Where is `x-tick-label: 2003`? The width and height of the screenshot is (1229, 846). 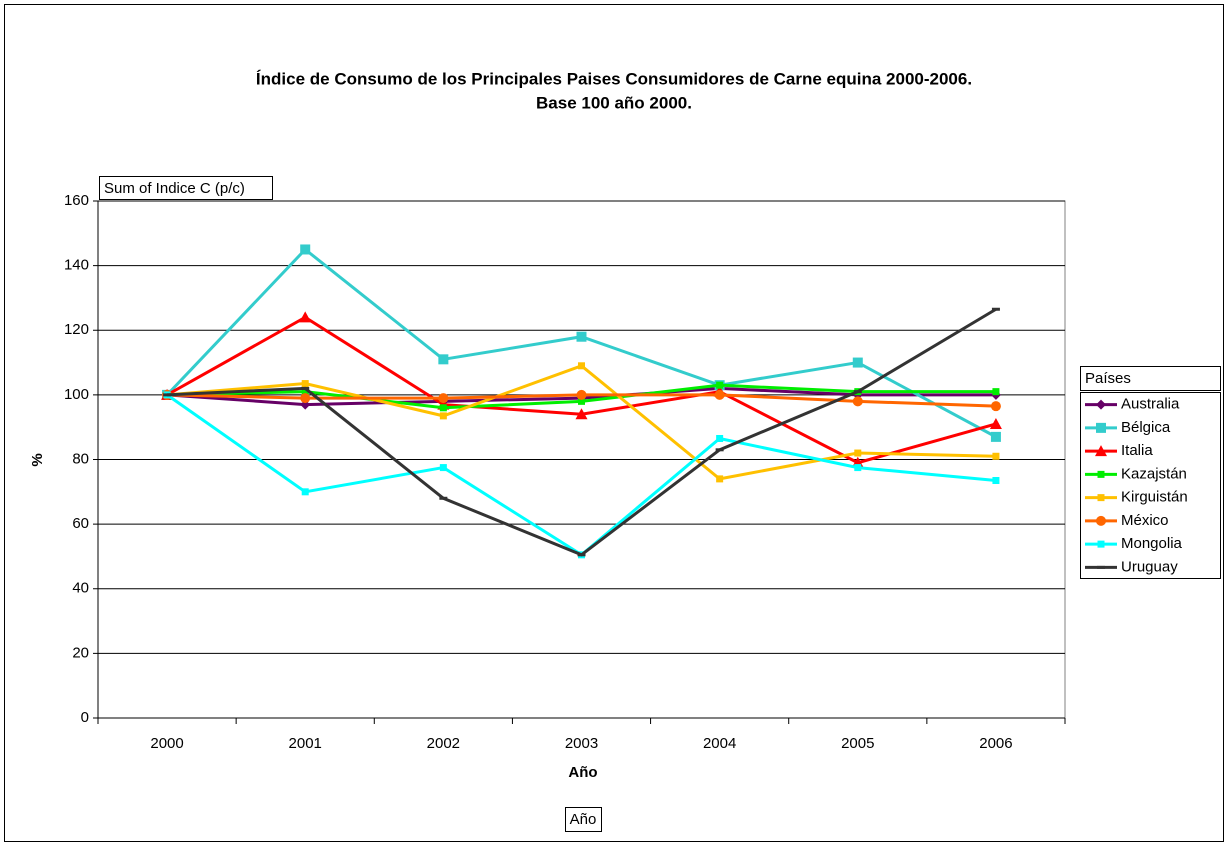 x-tick-label: 2003 is located at coordinates (581, 743).